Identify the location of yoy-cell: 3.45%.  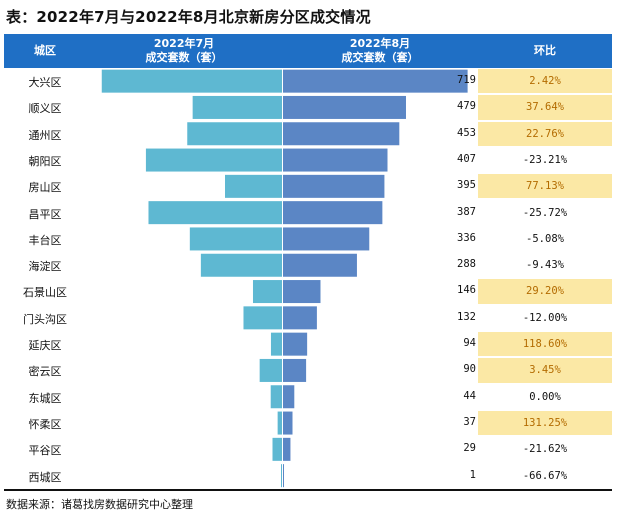
(545, 370).